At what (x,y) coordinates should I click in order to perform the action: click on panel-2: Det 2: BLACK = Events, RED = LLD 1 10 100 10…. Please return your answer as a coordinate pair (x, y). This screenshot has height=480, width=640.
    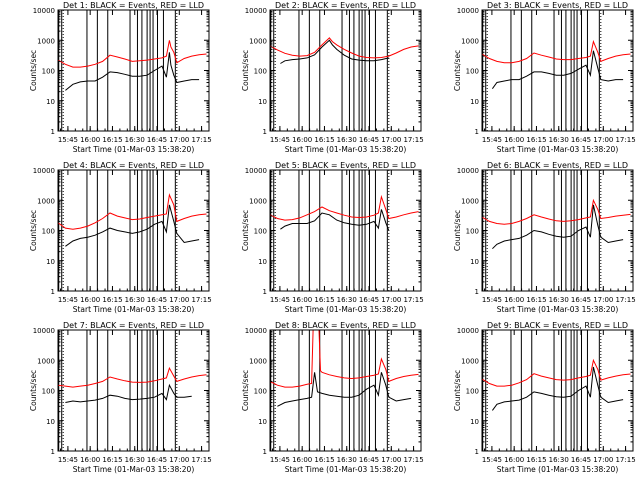
    Looking at the image, I should click on (332, 77).